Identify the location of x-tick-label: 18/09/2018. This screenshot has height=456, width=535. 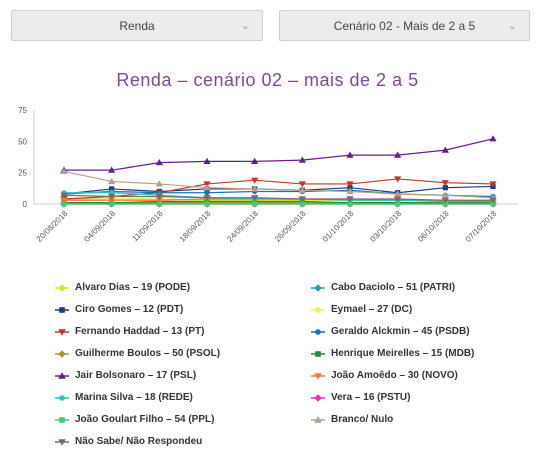
(195, 226).